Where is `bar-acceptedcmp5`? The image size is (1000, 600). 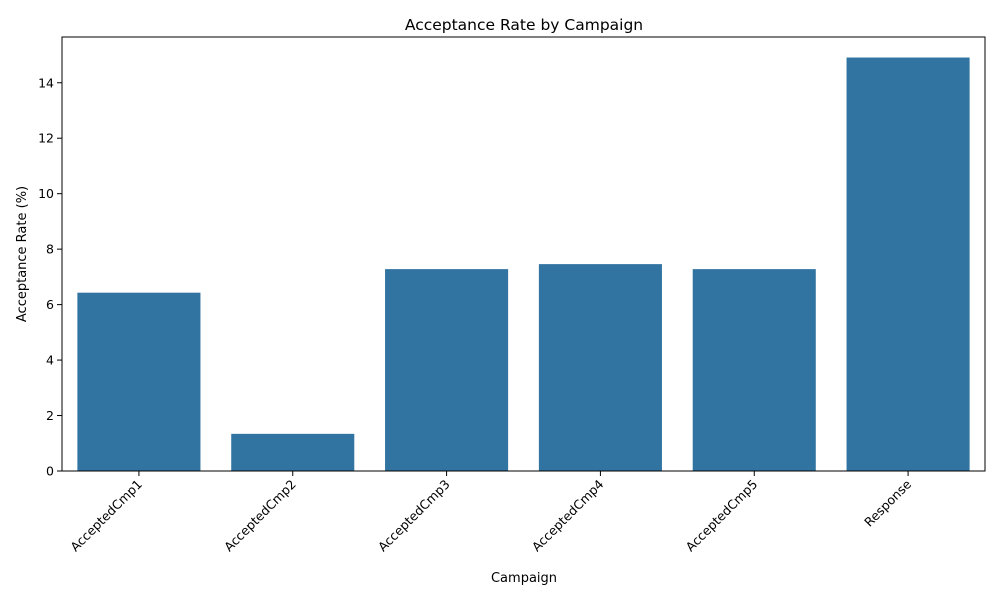
bar-acceptedcmp5 is located at coordinates (754, 370).